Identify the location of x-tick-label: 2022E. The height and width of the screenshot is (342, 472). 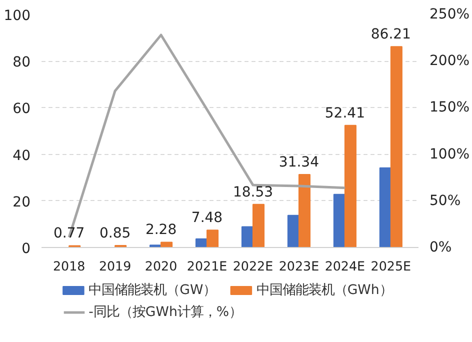
(253, 266).